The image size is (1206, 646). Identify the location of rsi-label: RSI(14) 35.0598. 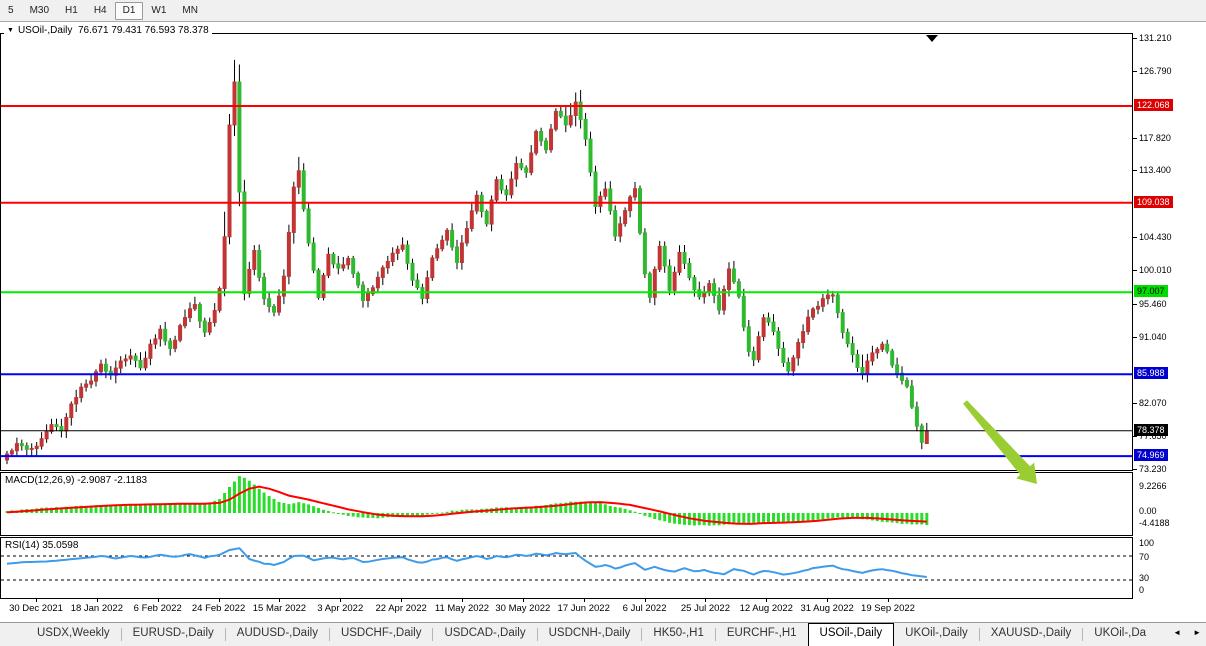
(42, 545).